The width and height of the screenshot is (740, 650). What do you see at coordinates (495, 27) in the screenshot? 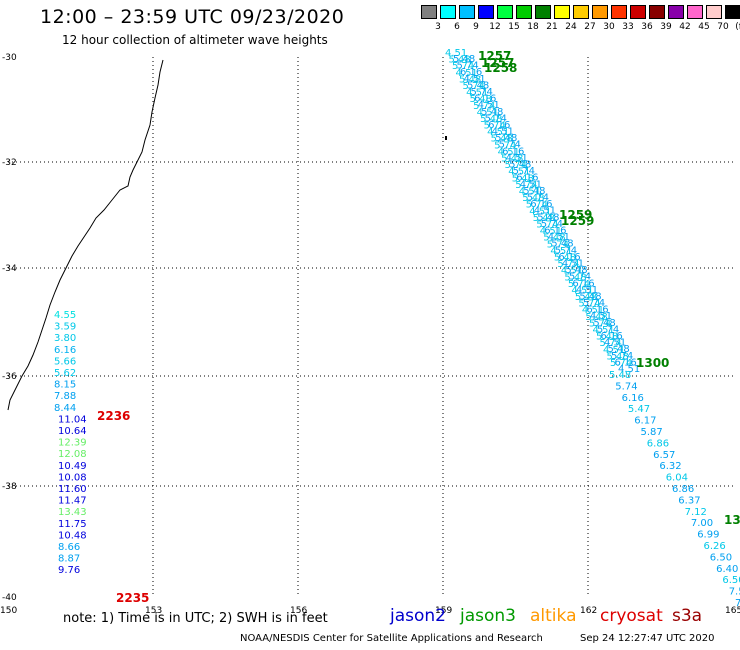
I see `legend-label: 12` at bounding box center [495, 27].